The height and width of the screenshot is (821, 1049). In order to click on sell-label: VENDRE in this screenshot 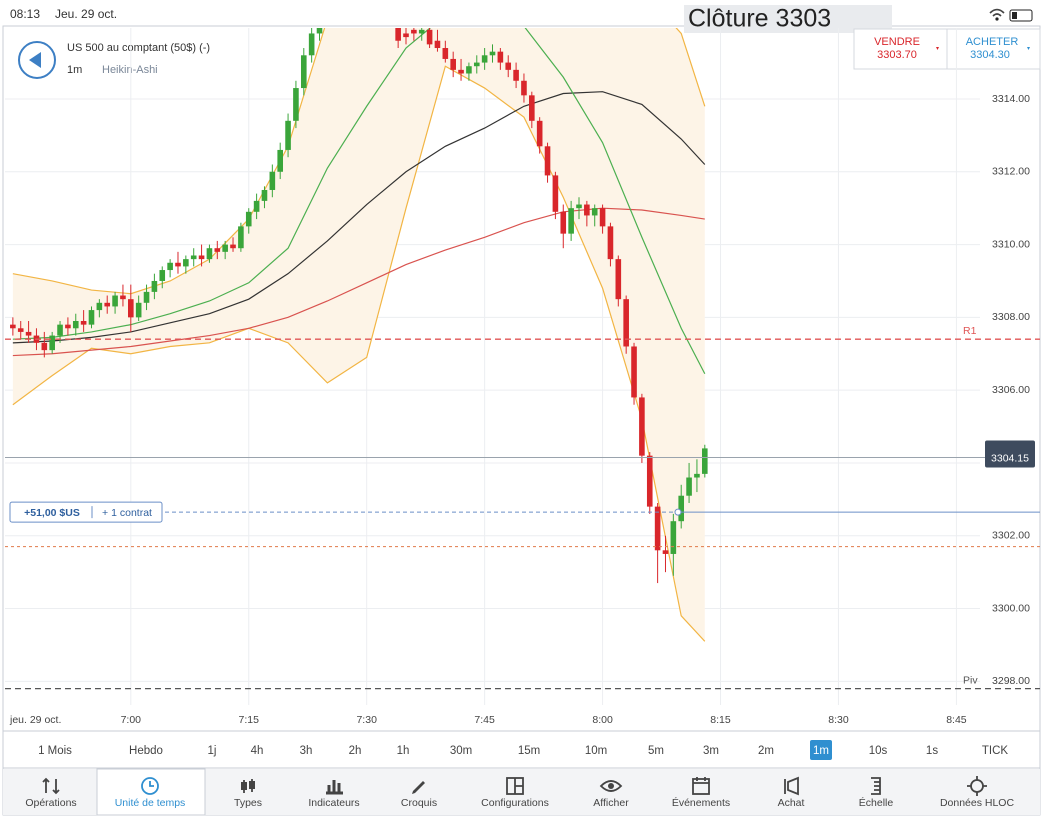, I will do `click(897, 42)`.